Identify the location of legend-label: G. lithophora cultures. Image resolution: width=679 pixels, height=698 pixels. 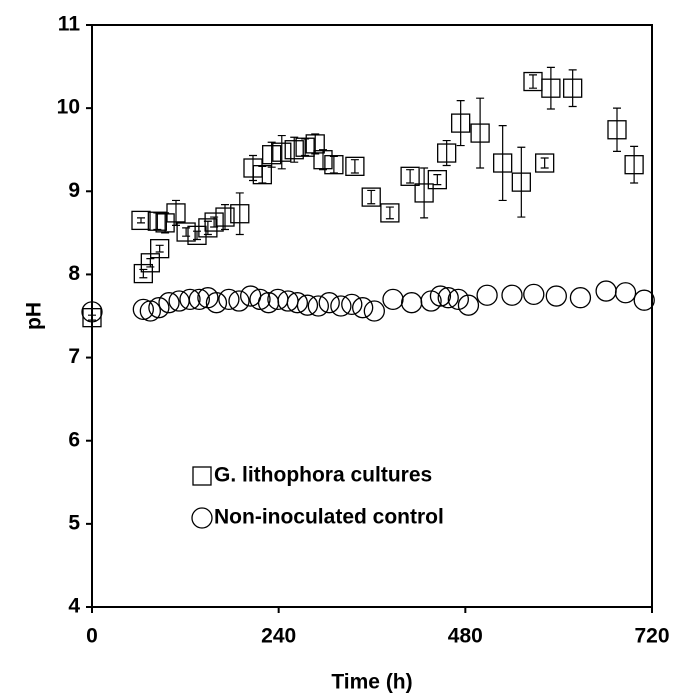
(323, 475).